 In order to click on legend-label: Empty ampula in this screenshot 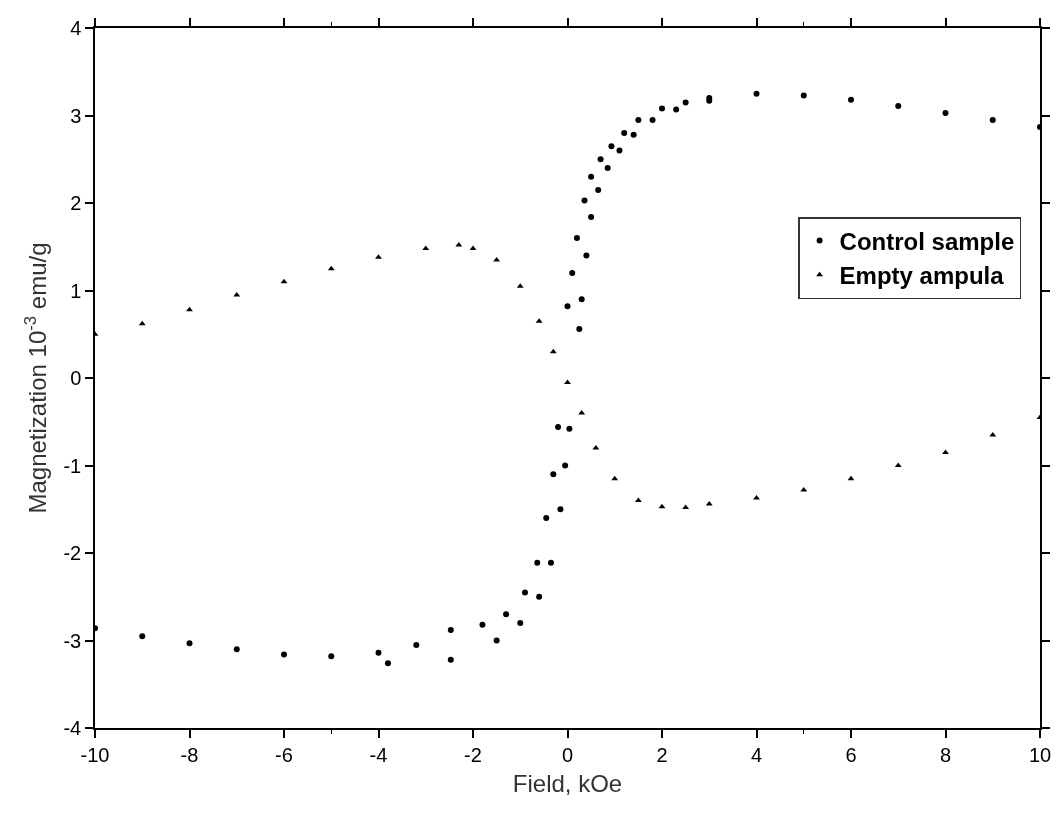, I will do `click(922, 276)`.